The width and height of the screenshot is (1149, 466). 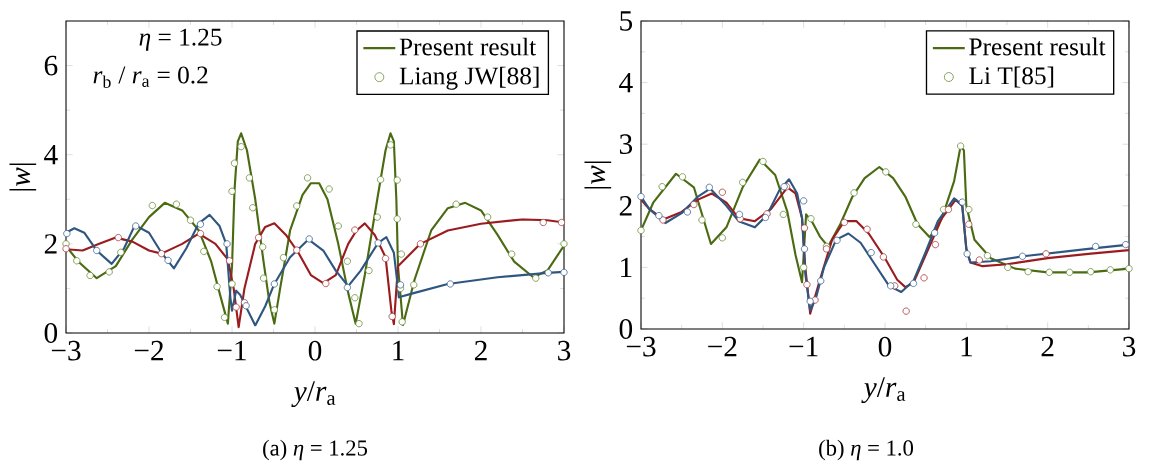 I want to click on text: (b) η = 1.0, so click(x=866, y=450).